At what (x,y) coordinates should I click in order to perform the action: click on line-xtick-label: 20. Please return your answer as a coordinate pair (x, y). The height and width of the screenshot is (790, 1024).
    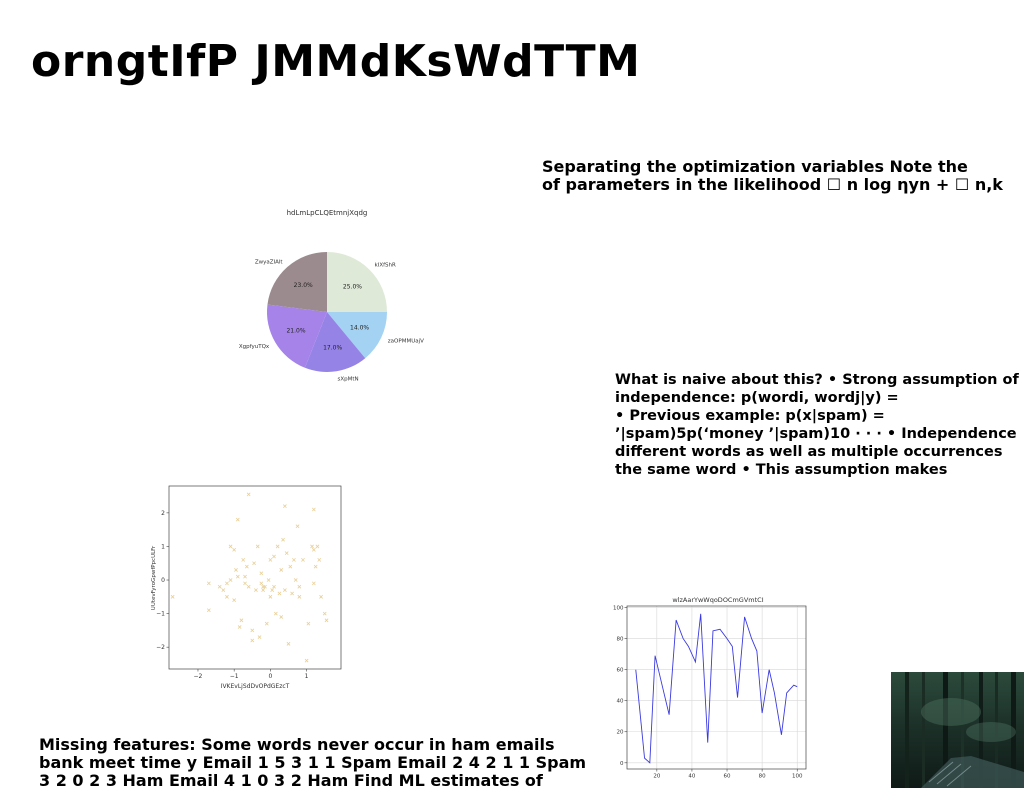
    Looking at the image, I should click on (656, 777).